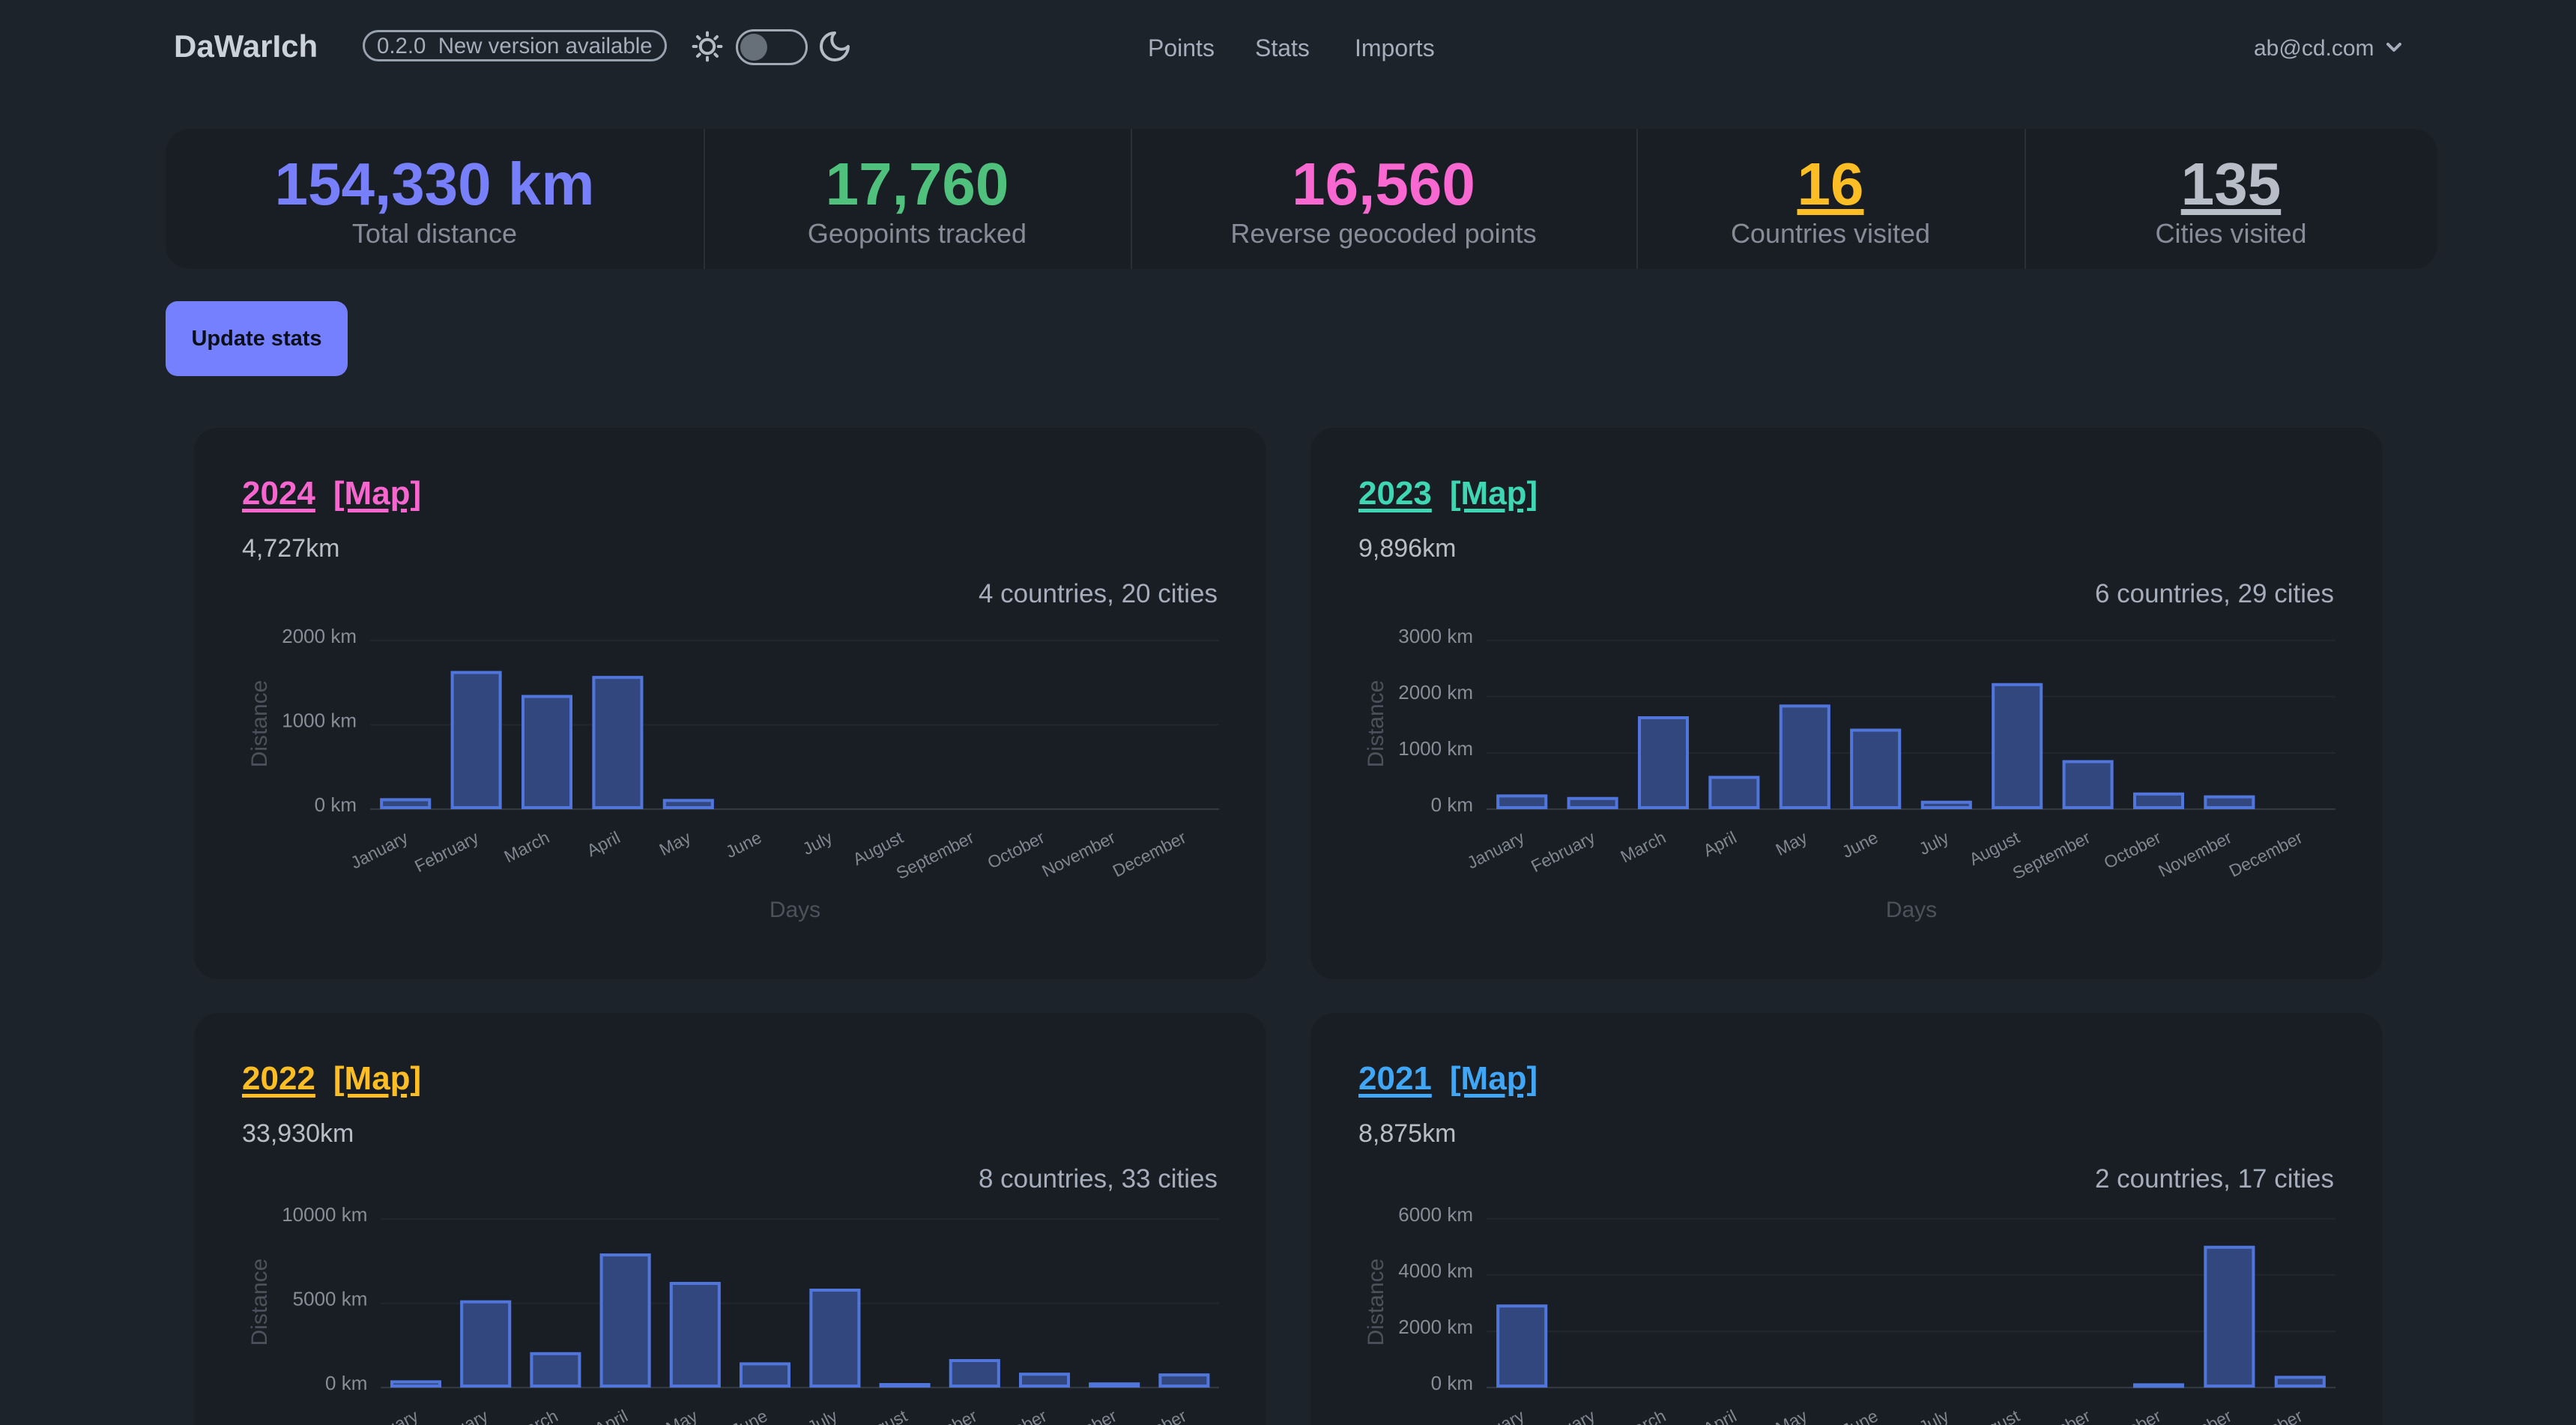  What do you see at coordinates (324, 1214) in the screenshot?
I see `svg-text: 10000 km` at bounding box center [324, 1214].